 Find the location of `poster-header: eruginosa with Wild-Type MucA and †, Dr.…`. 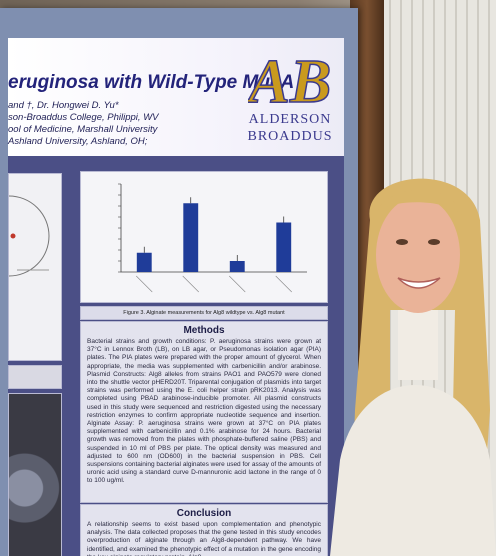

poster-header: eruginosa with Wild-Type MucA and †, Dr.… is located at coordinates (176, 97).